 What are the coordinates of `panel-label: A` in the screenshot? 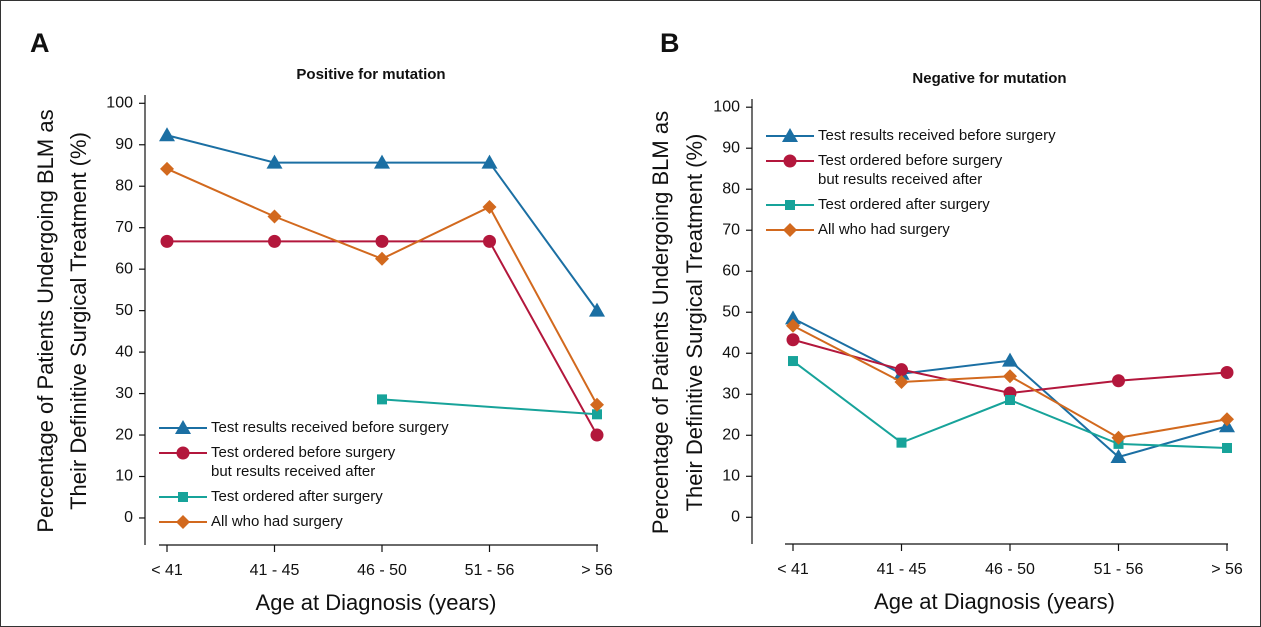 It's located at (40, 43).